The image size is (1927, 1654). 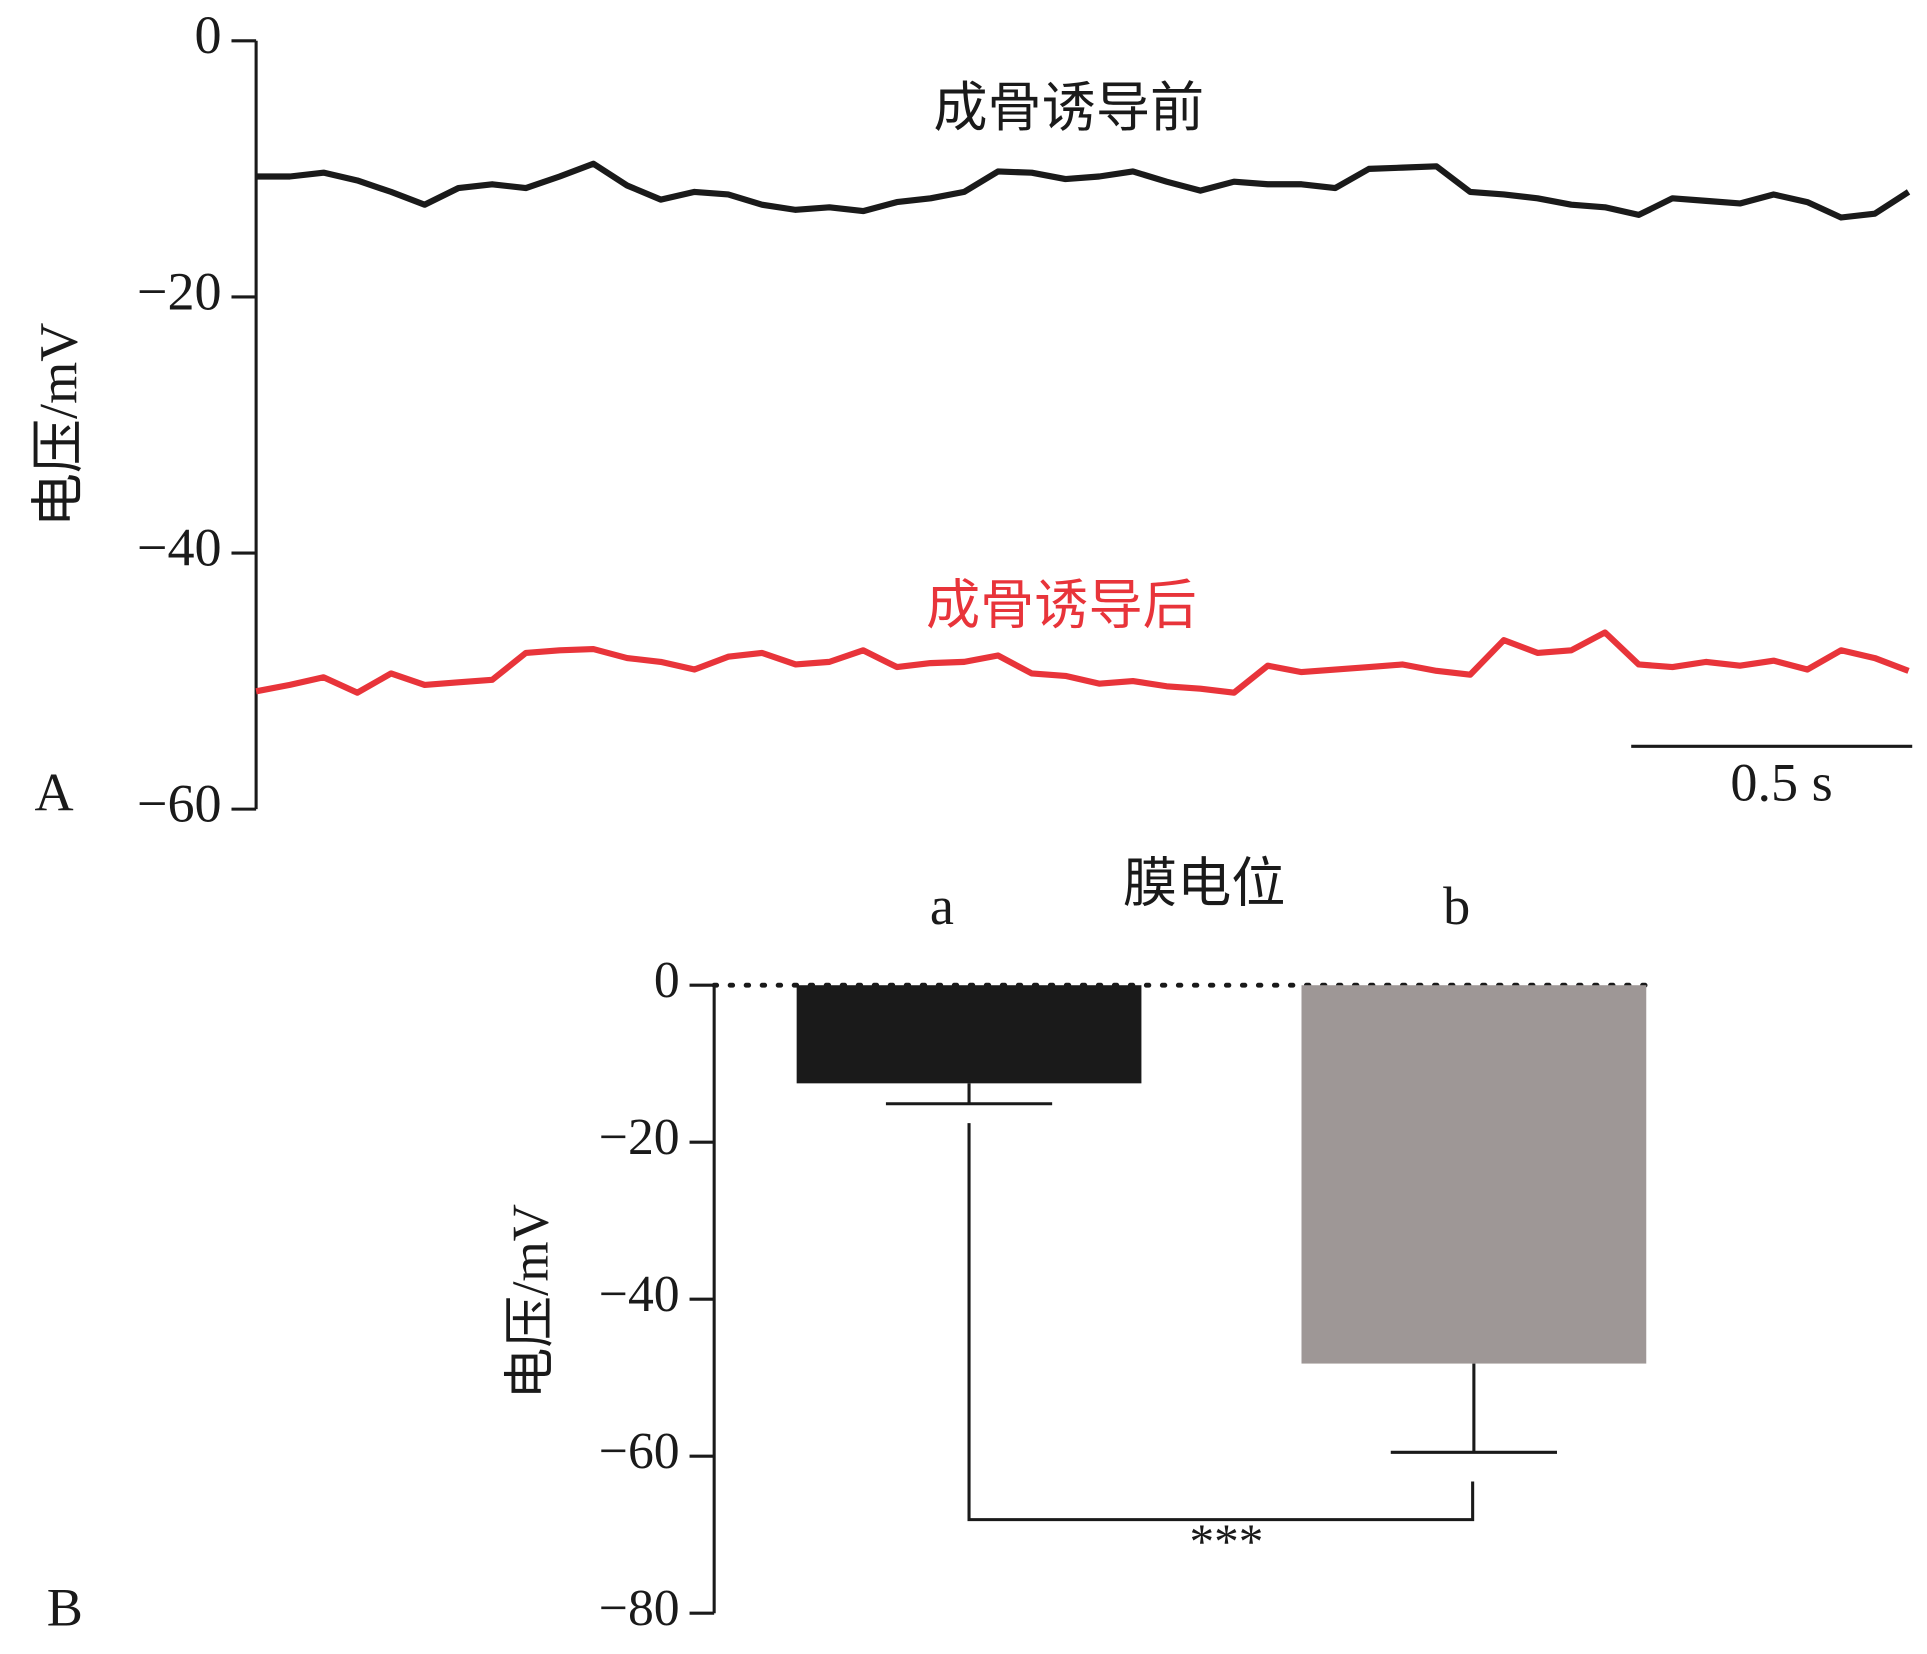 What do you see at coordinates (53, 793) in the screenshot?
I see `panel-label: A` at bounding box center [53, 793].